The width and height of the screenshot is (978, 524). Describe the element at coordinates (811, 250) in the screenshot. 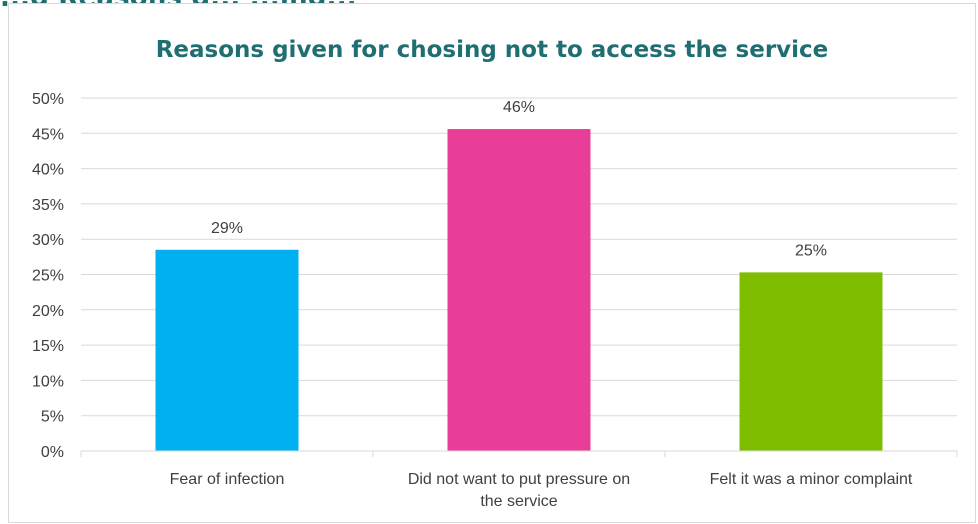

I see `data-label: 25%` at that location.